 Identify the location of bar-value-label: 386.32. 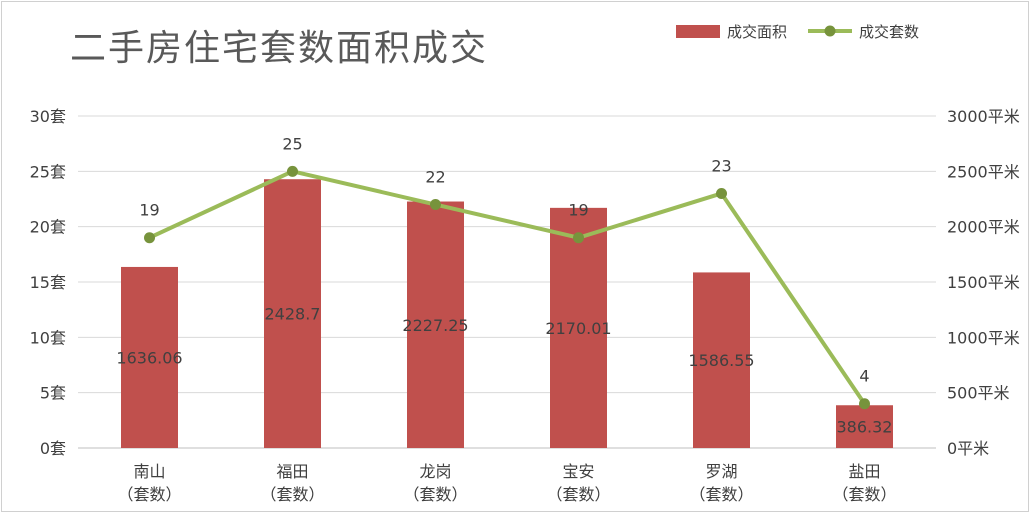
(865, 427).